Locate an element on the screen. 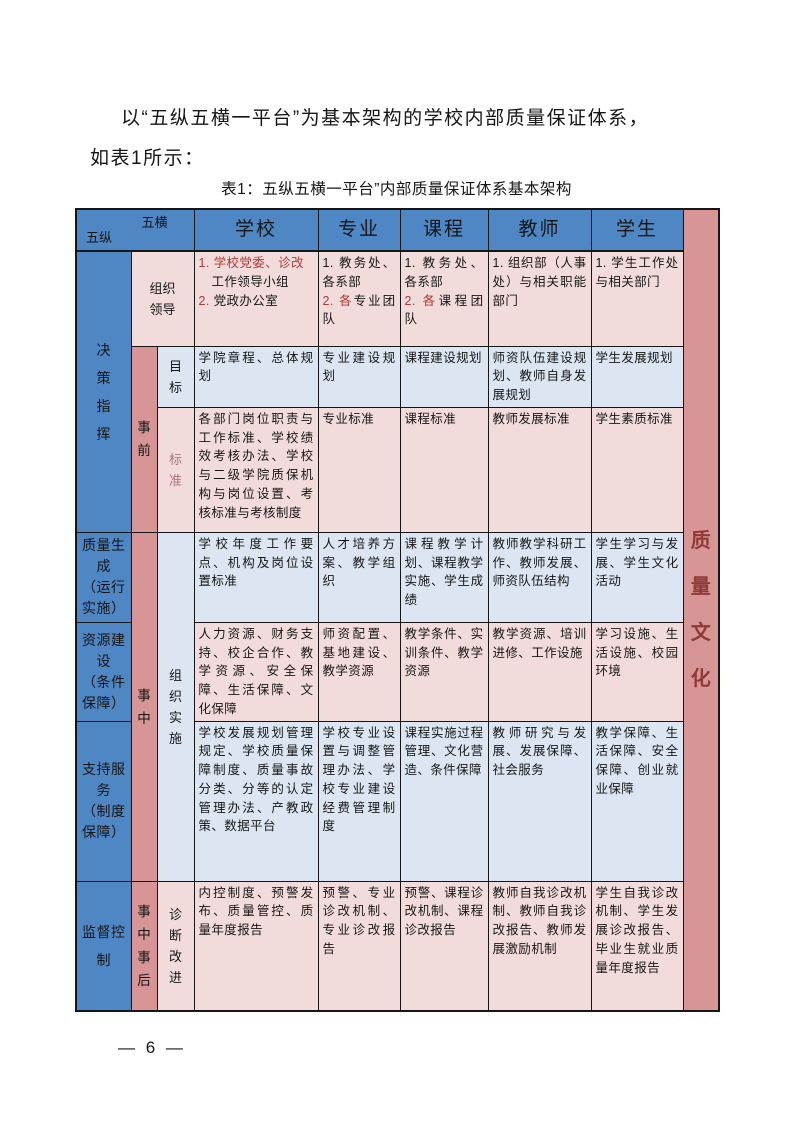  intro-paragraph-line1: 以“五纵五横一平台”为基本架构的学校内部质量保证体系， is located at coordinates (385, 118).